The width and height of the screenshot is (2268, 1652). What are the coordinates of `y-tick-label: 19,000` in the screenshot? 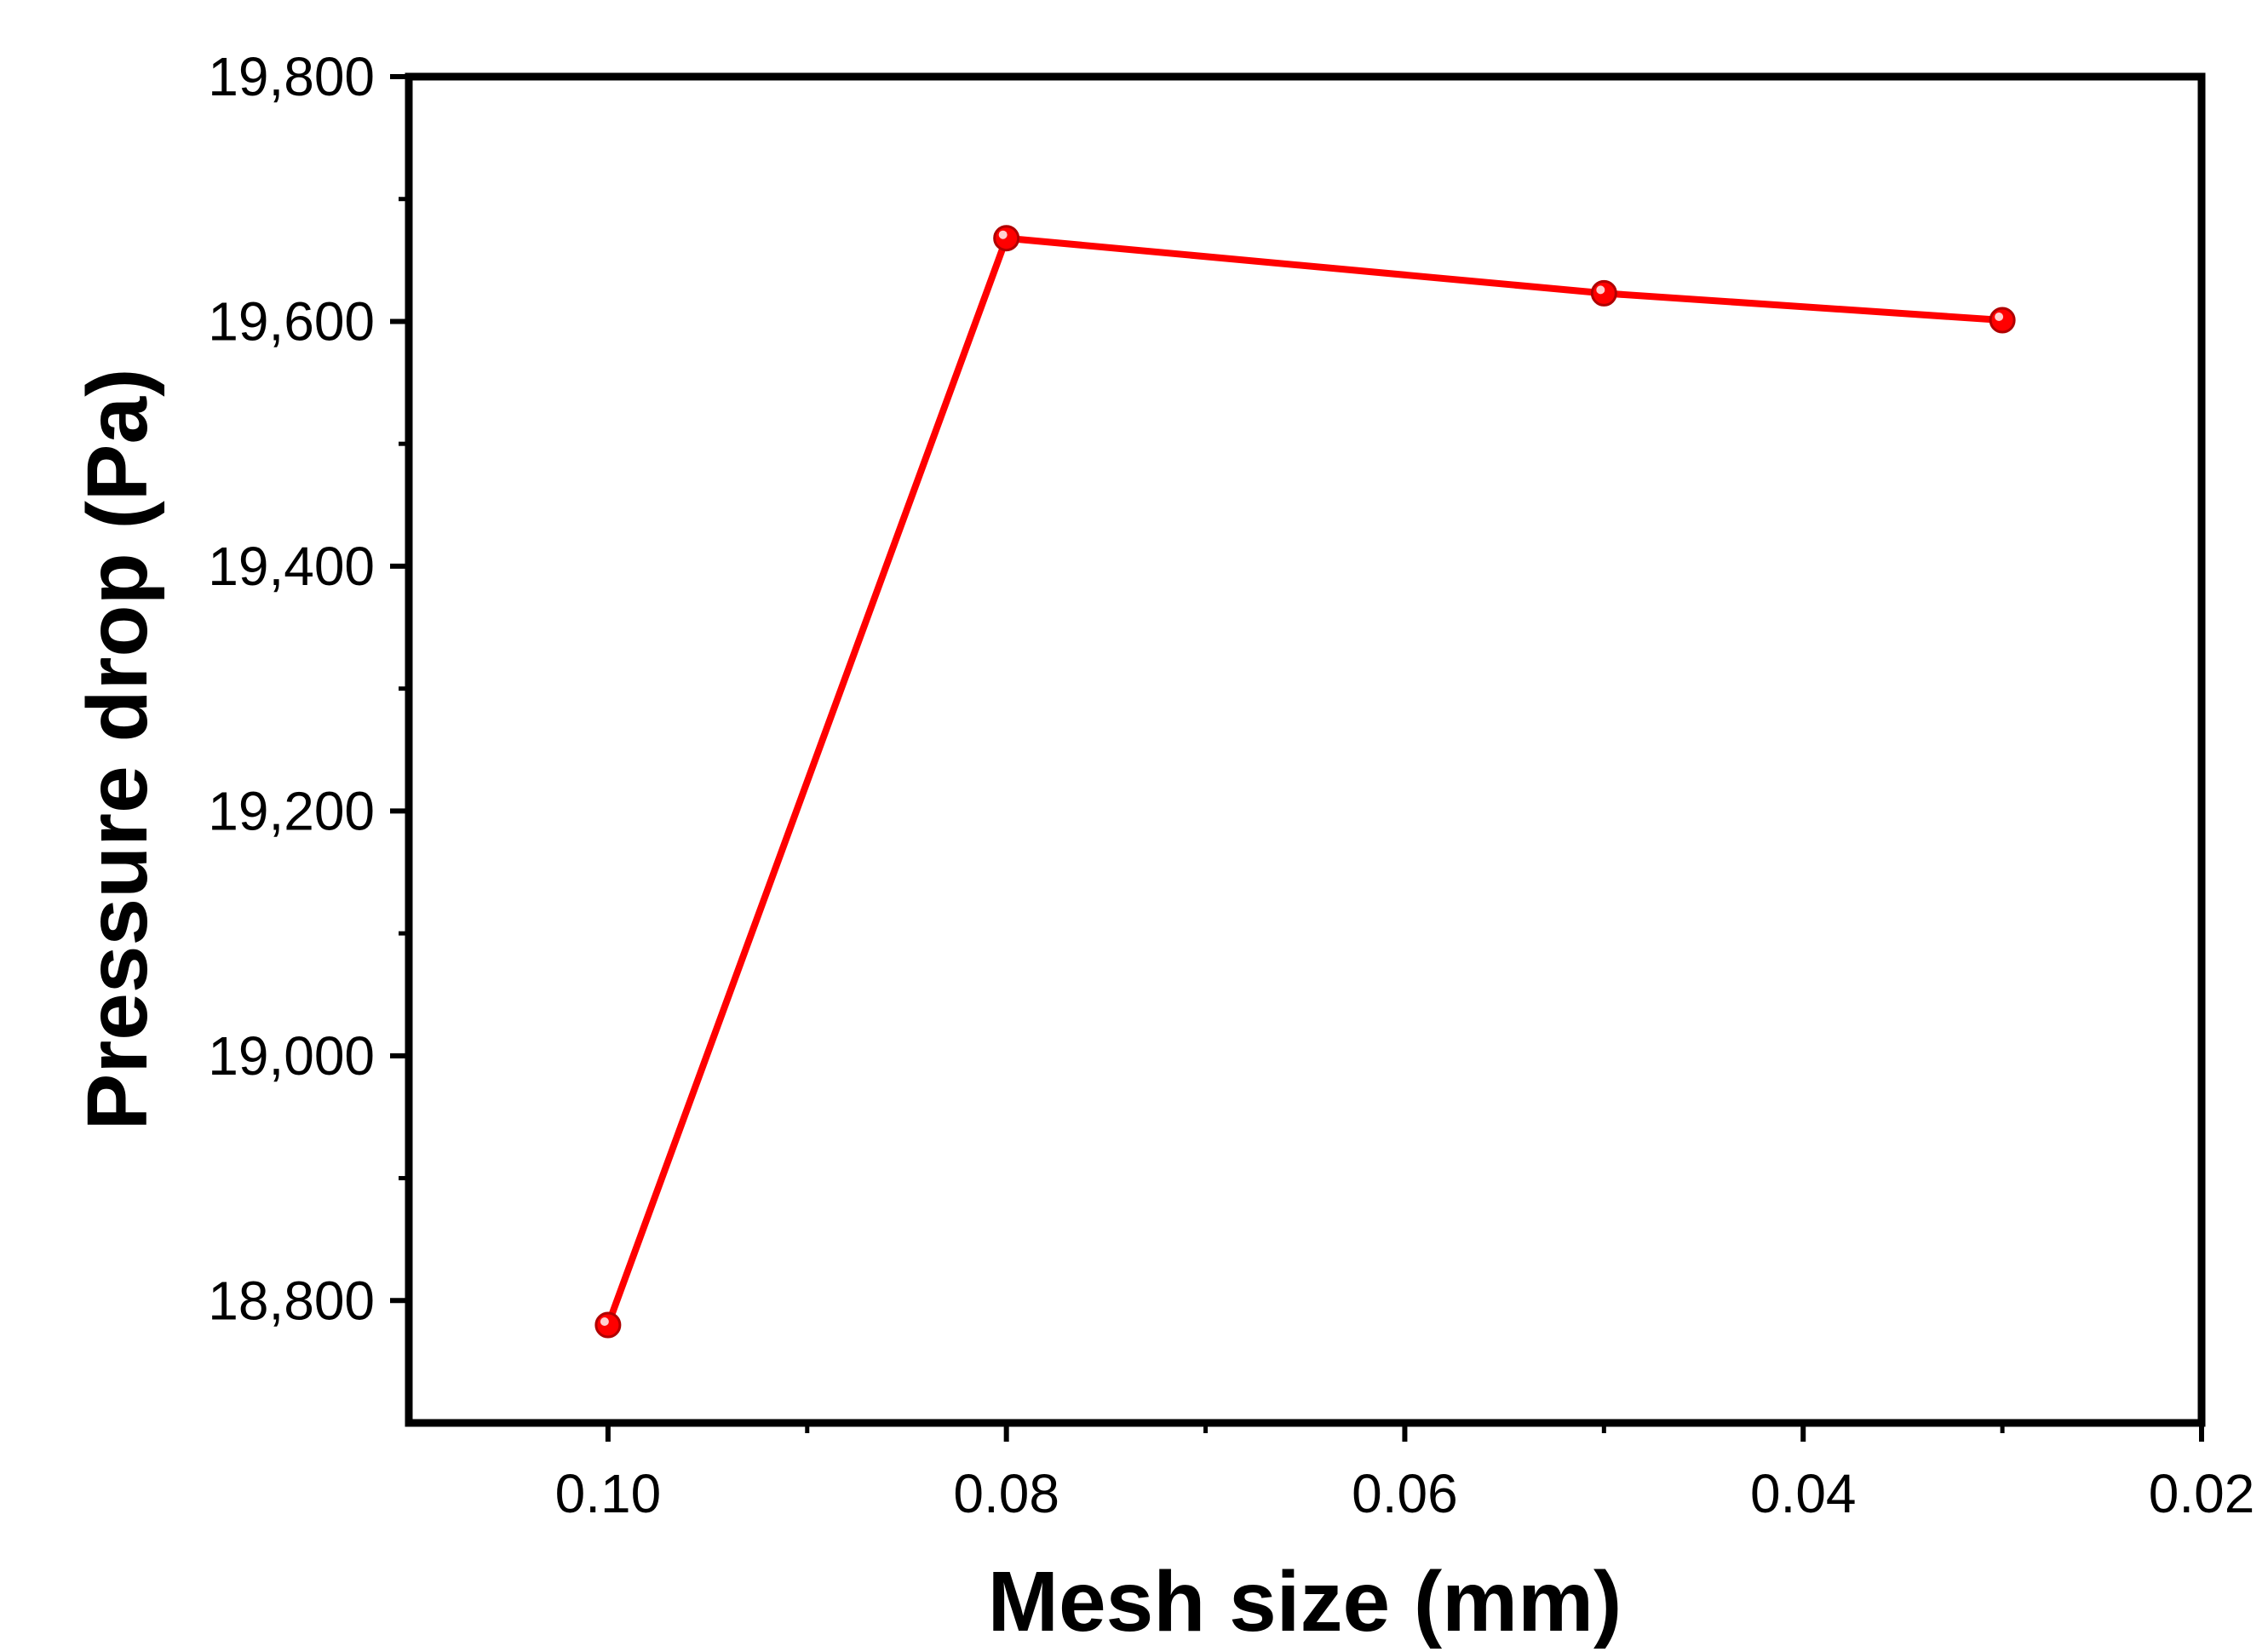 It's located at (291, 1056).